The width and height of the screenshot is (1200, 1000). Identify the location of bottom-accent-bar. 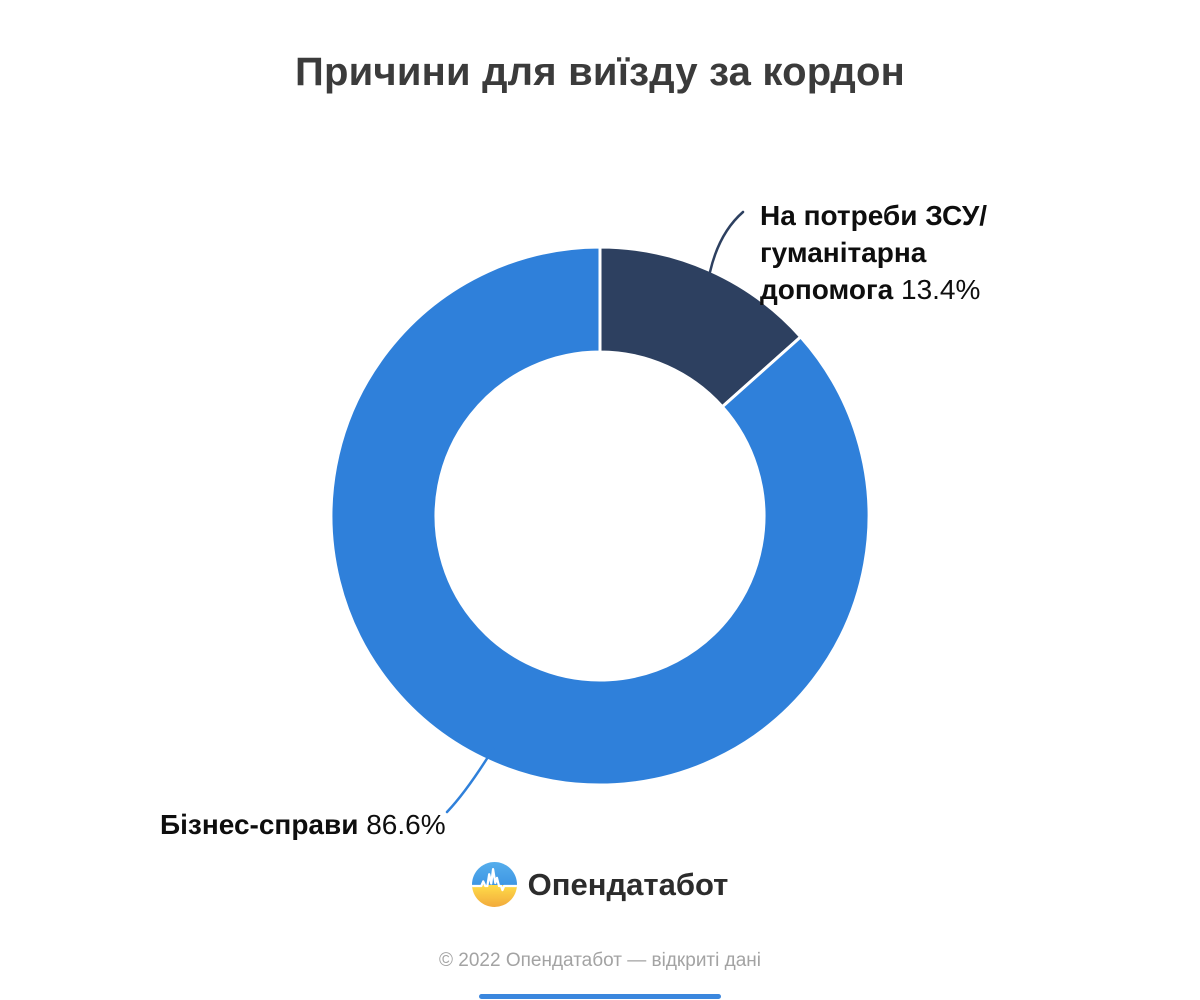
(600, 996).